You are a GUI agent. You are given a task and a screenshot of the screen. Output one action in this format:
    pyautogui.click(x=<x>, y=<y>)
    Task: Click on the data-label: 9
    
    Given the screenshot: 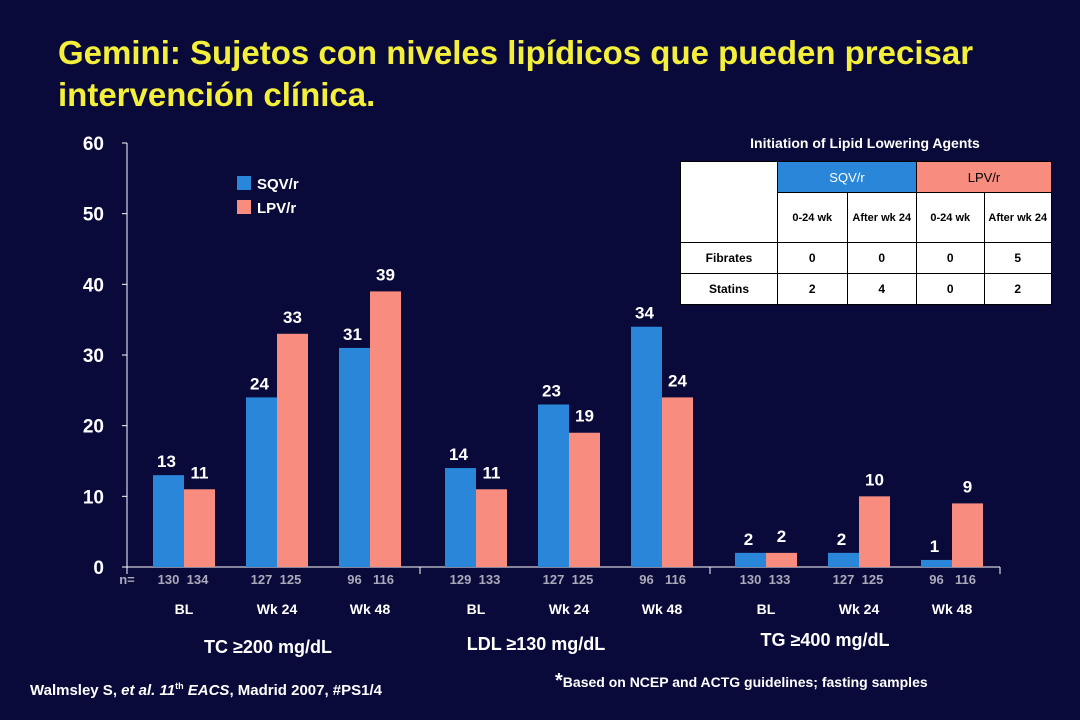 What is the action you would take?
    pyautogui.click(x=967, y=486)
    